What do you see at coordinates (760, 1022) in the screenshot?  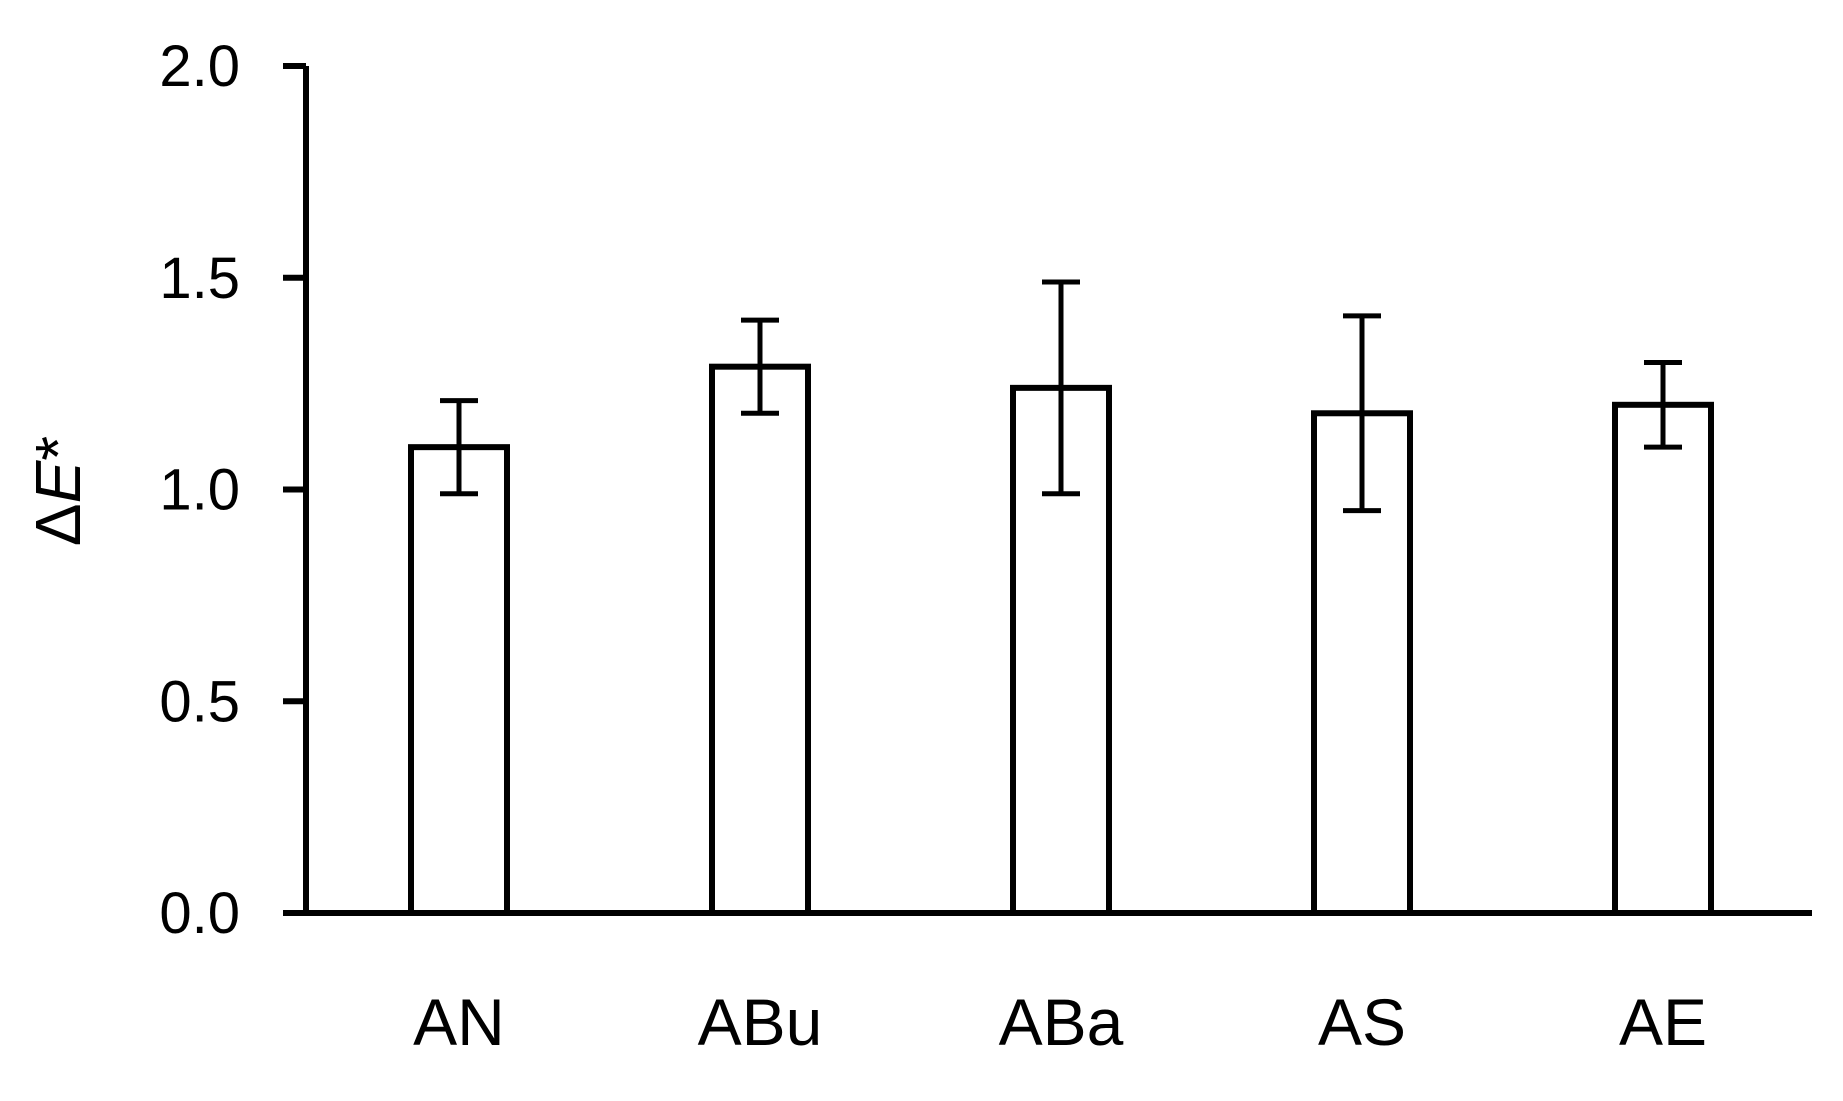 I see `x-category-label: ABu` at bounding box center [760, 1022].